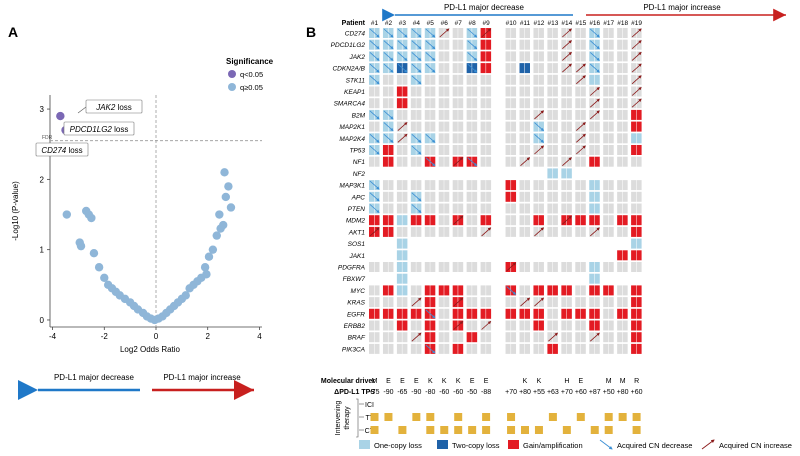 Image resolution: width=800 pixels, height=456 pixels. What do you see at coordinates (62, 149) in the screenshot?
I see `annotation-cd274: CD274 loss` at bounding box center [62, 149].